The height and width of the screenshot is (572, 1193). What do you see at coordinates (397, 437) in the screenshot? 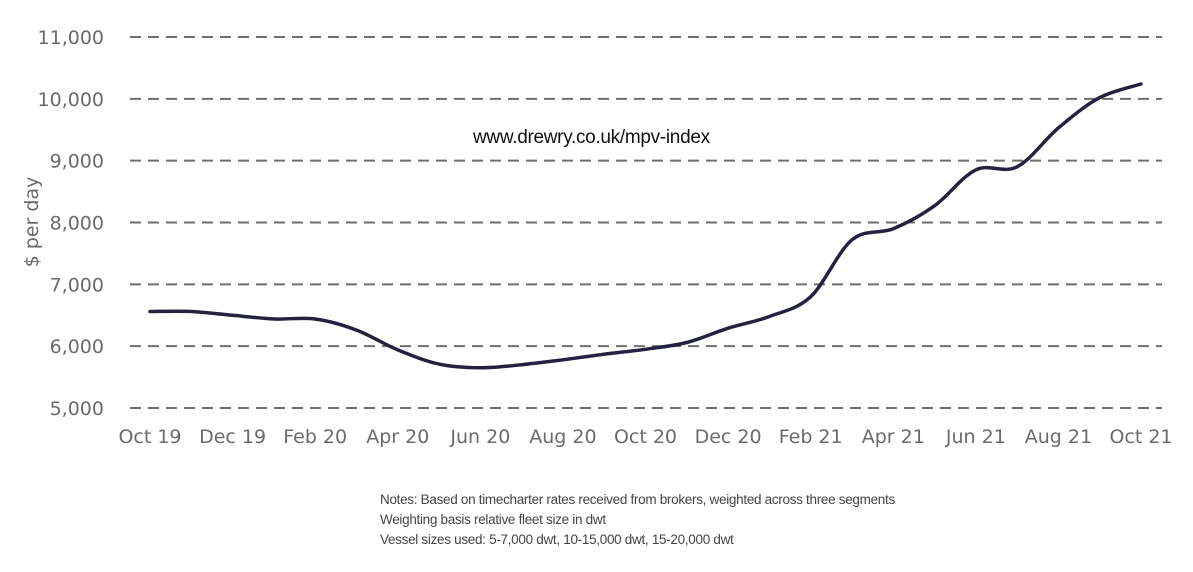
I see `x-tick-label: Apr 20` at bounding box center [397, 437].